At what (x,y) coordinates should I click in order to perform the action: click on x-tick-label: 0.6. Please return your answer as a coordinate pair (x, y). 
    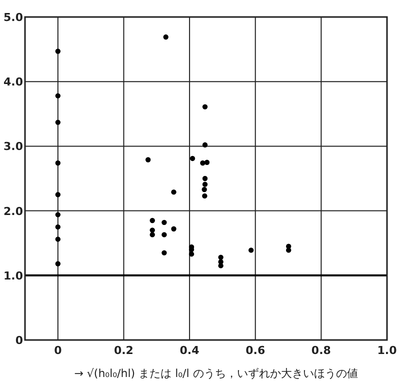
    Looking at the image, I should click on (256, 350).